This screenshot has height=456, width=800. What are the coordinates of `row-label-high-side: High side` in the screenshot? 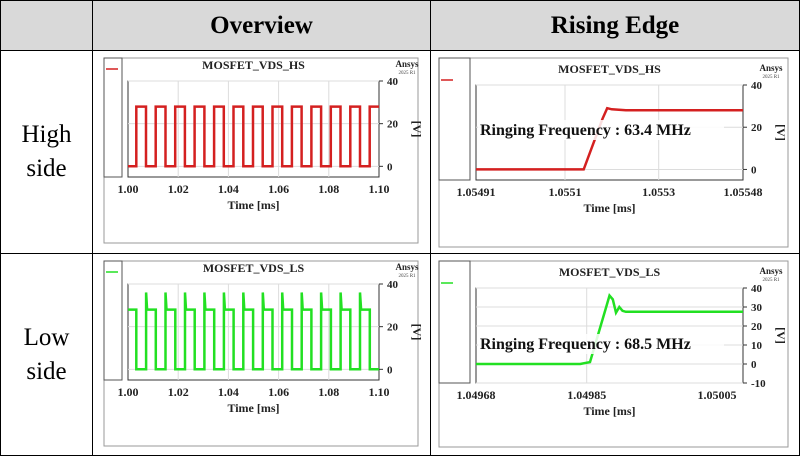 It's located at (47, 152).